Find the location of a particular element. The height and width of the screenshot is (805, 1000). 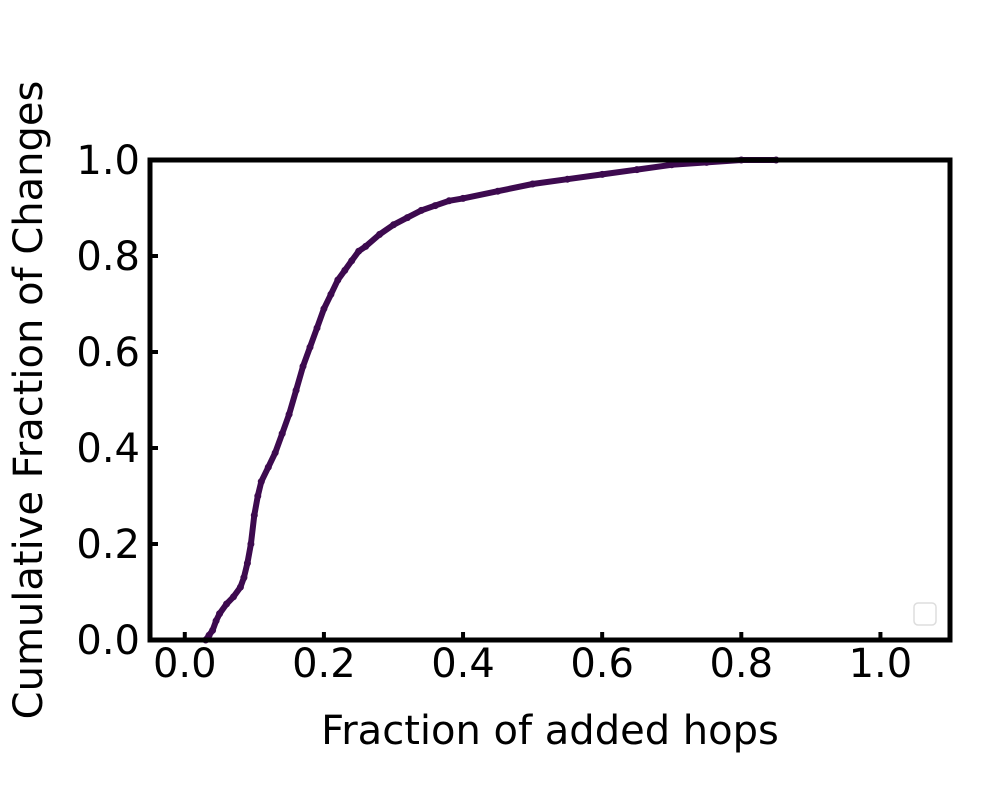

legend-box is located at coordinates (925, 614).